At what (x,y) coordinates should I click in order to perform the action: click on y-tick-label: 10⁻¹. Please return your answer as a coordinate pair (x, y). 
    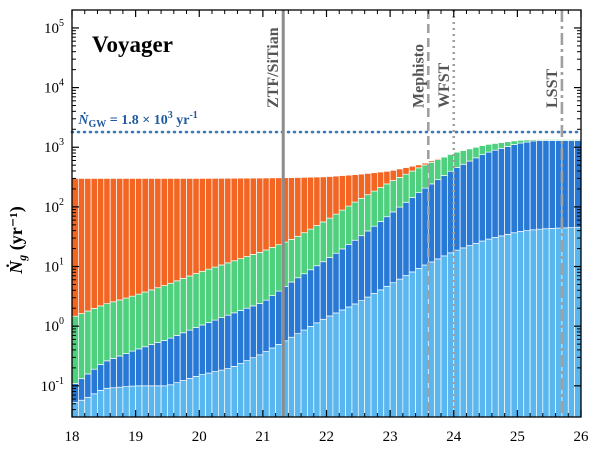
    Looking at the image, I should click on (52, 385).